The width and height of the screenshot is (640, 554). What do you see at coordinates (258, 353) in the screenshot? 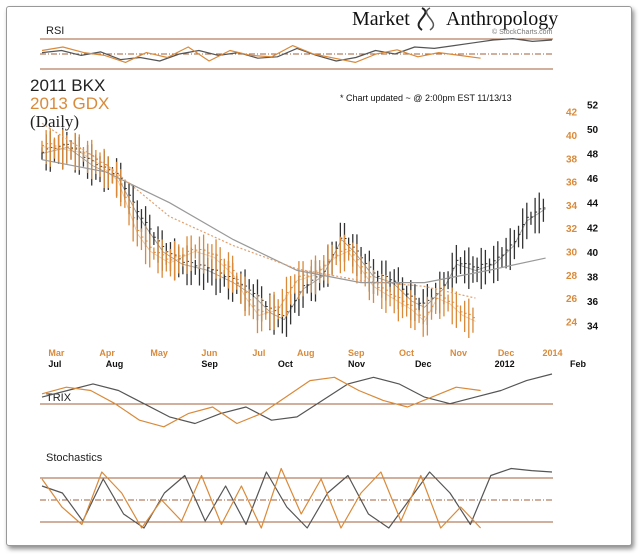
I see `gdx-month-label: Jul` at bounding box center [258, 353].